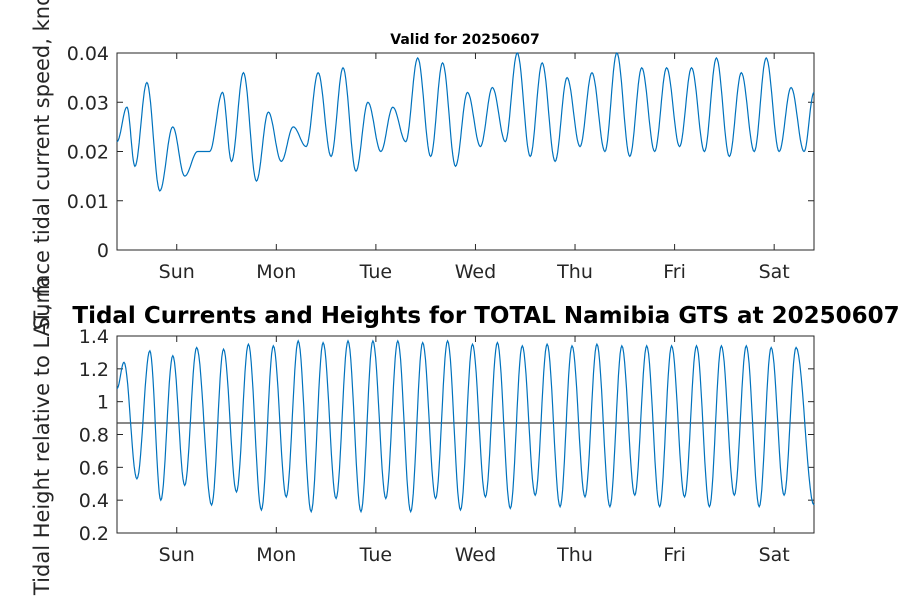 The height and width of the screenshot is (600, 900). What do you see at coordinates (88, 202) in the screenshot?
I see `current-speed-y-tick-label: 0.01` at bounding box center [88, 202].